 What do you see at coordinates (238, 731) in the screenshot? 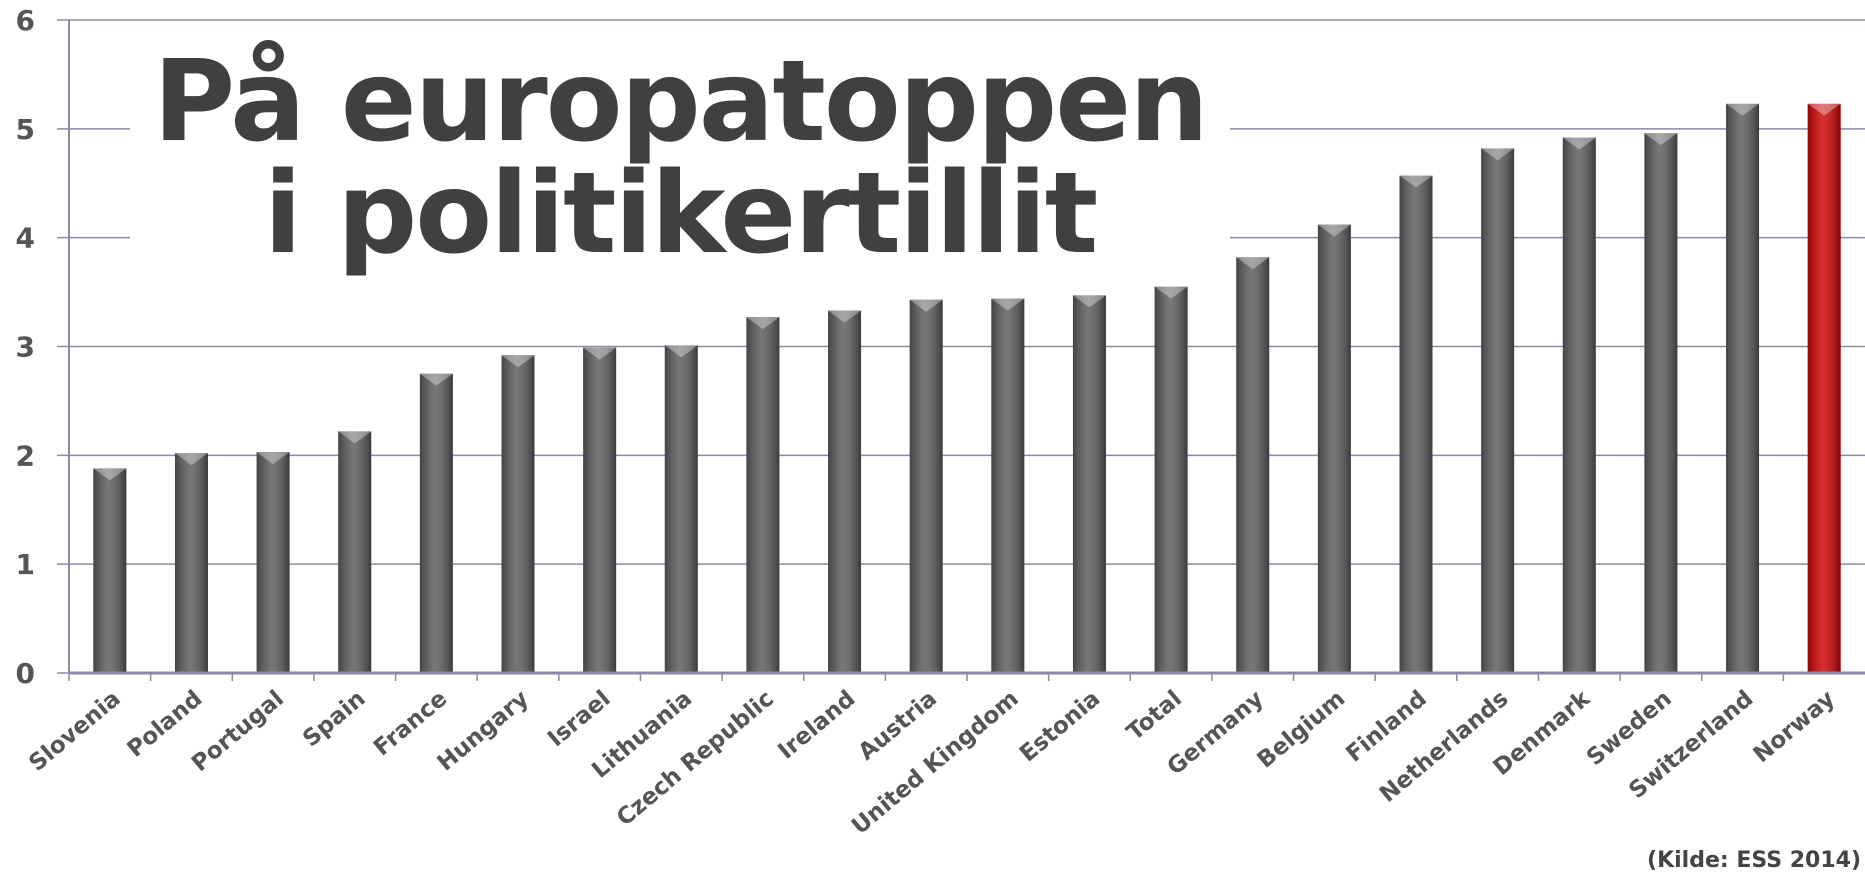
I see `x-tick-label: Portugal` at bounding box center [238, 731].